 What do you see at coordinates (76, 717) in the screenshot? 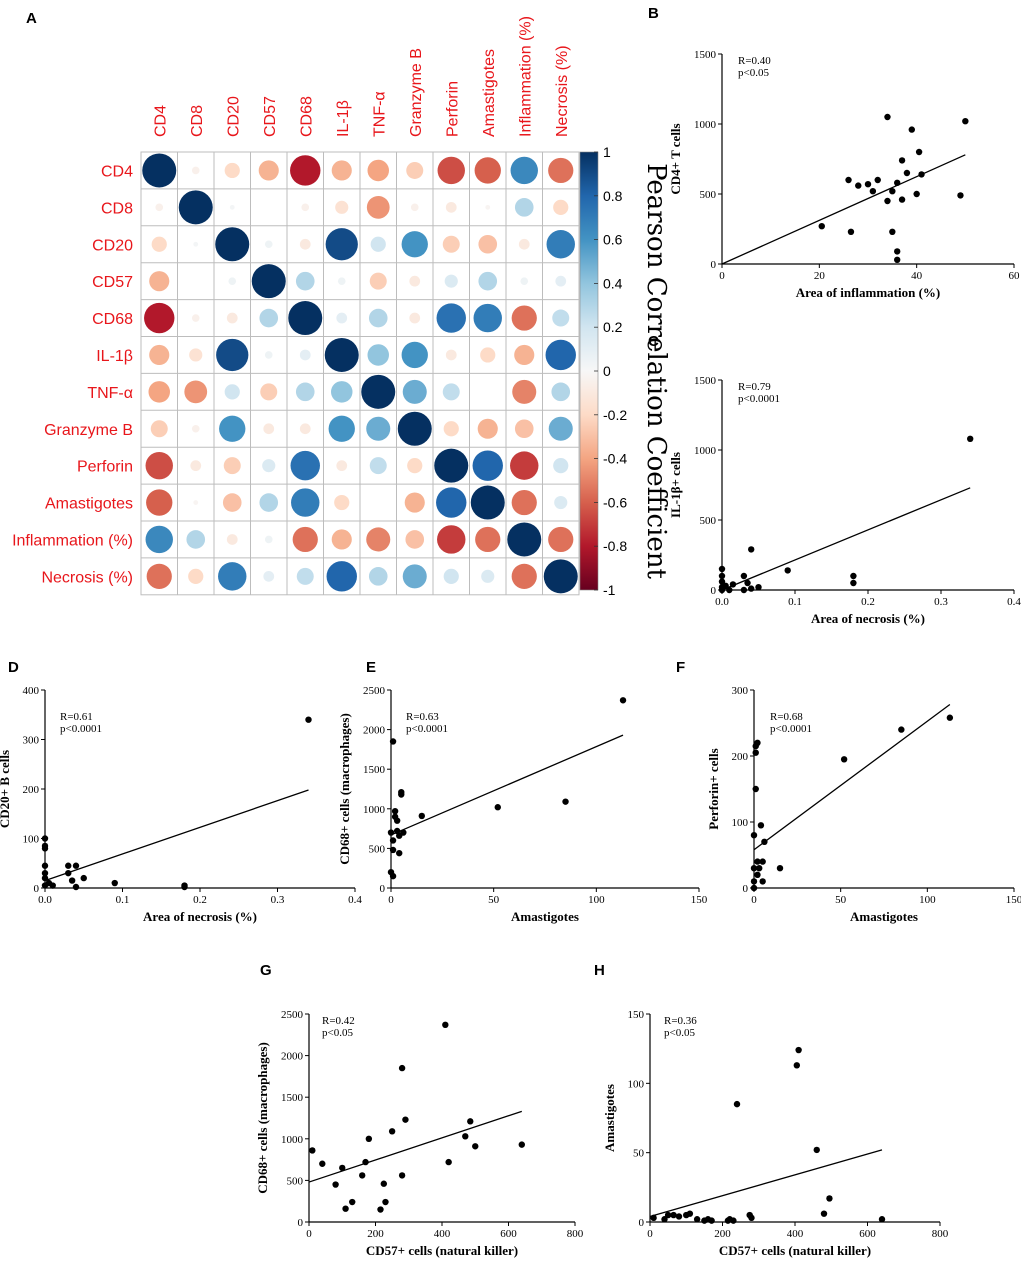
I see `stat-label: R=0.61` at bounding box center [76, 717].